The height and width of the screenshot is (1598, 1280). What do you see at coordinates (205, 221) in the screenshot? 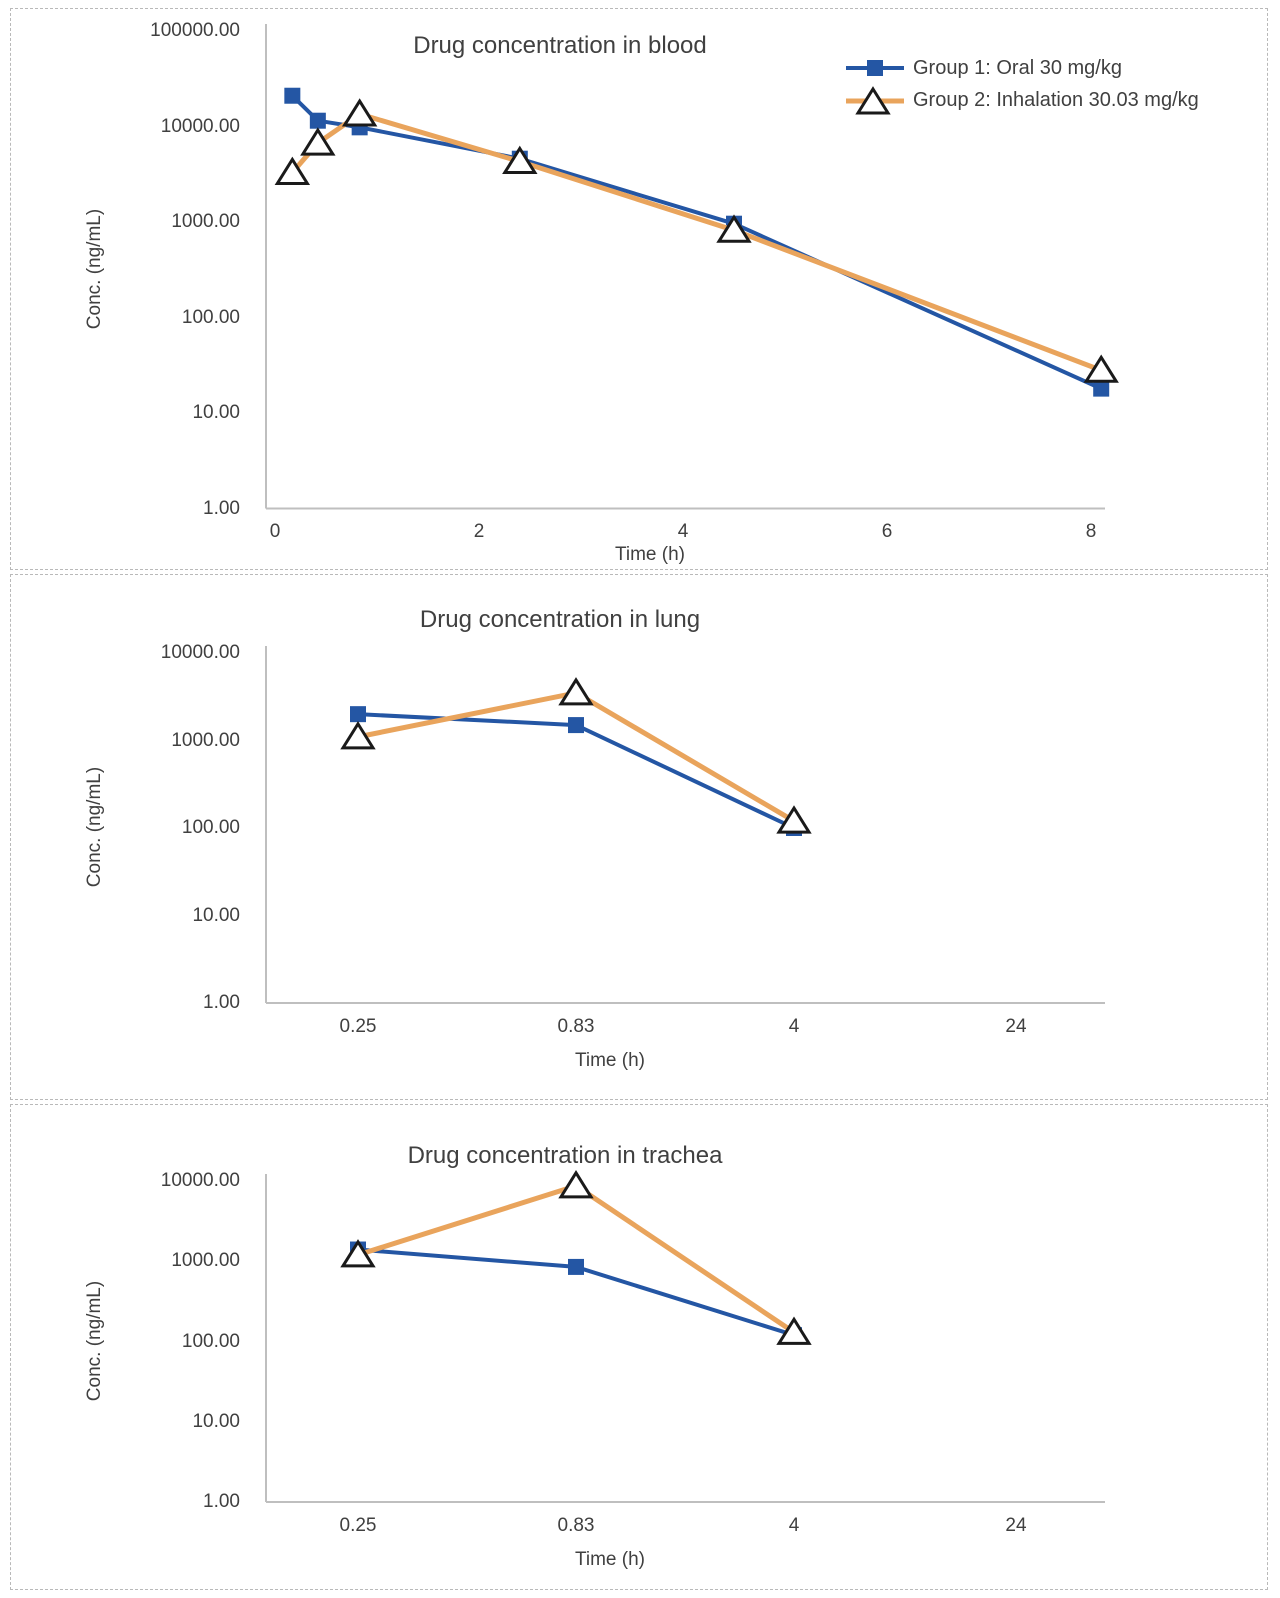
I see `blood-y-tick: 1000.00` at bounding box center [205, 221].